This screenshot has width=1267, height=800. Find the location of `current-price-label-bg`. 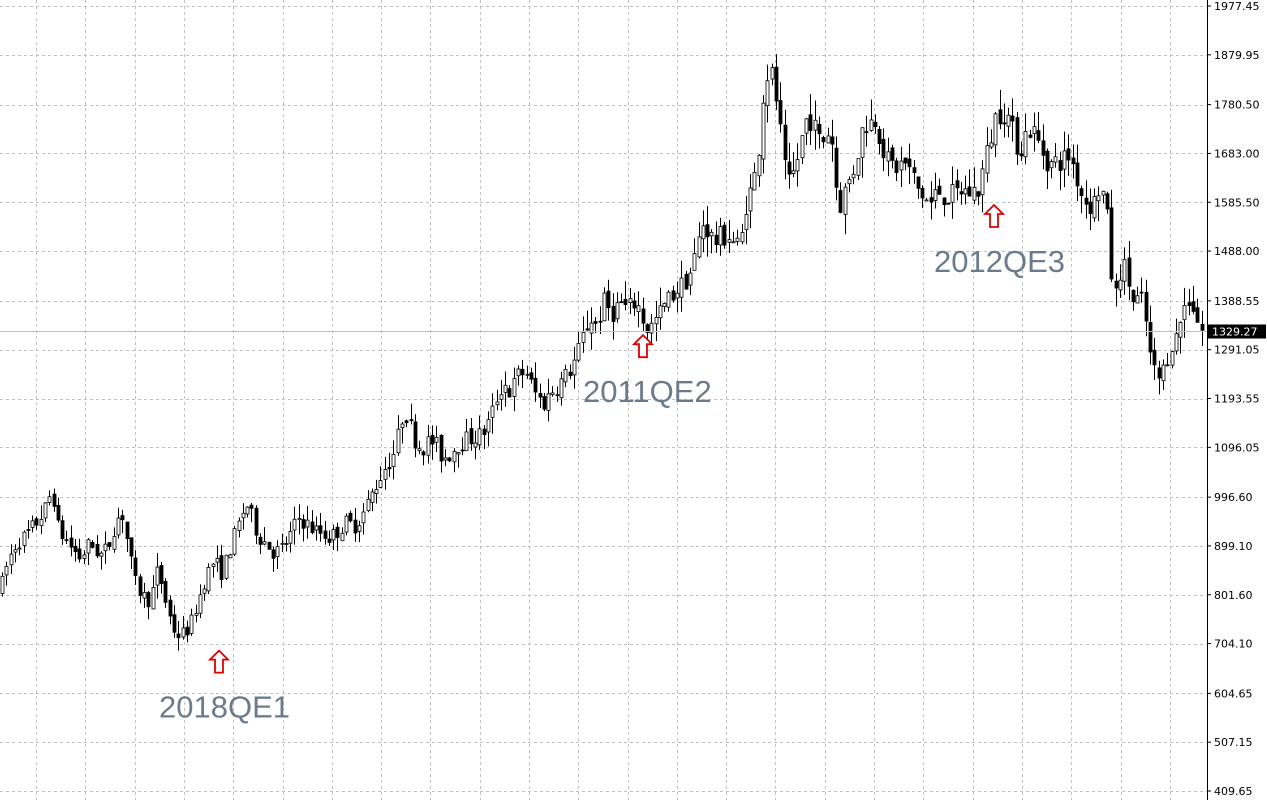

current-price-label-bg is located at coordinates (1237, 331).